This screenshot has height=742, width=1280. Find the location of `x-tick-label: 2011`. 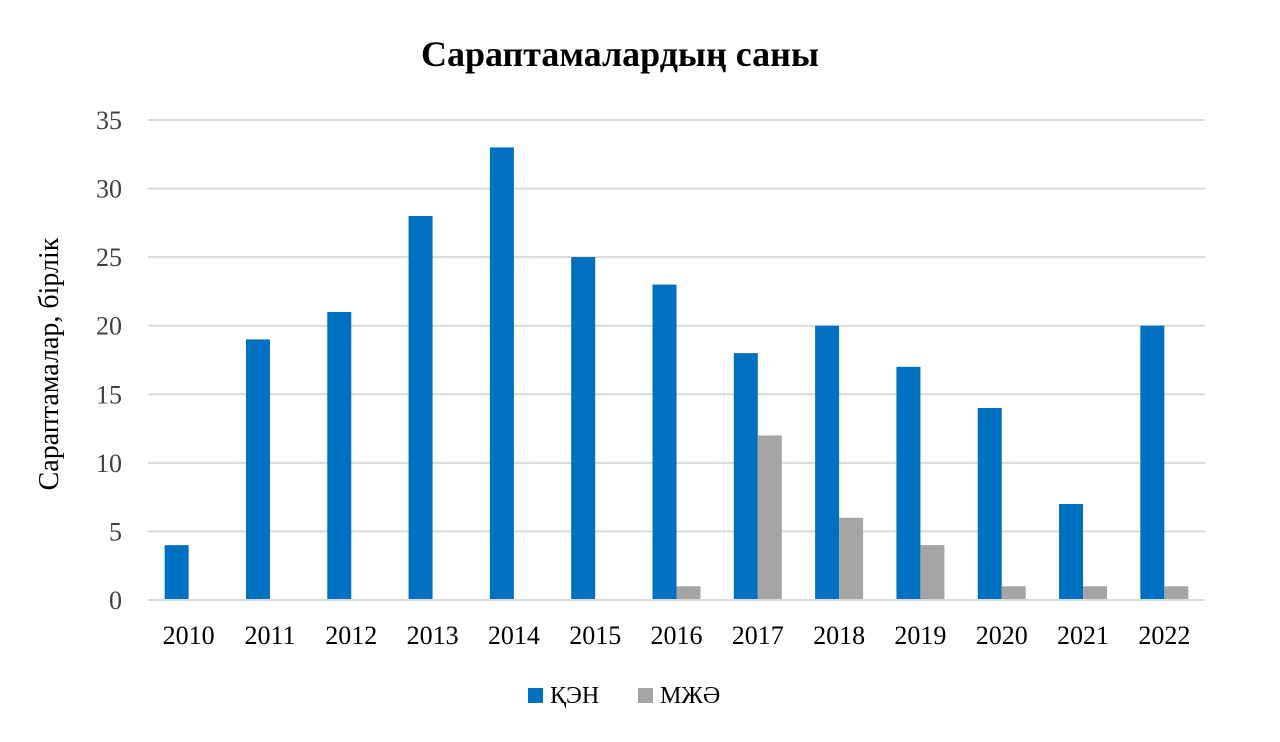

x-tick-label: 2011 is located at coordinates (269, 635).